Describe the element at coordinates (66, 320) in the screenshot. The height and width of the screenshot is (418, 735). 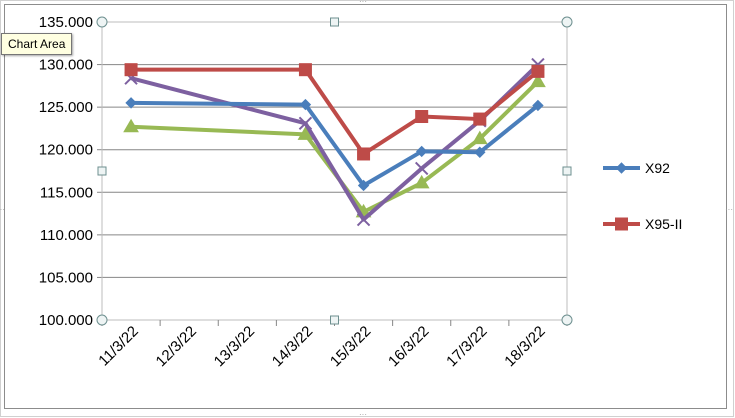
I see `y-tick-label: 100.000` at that location.